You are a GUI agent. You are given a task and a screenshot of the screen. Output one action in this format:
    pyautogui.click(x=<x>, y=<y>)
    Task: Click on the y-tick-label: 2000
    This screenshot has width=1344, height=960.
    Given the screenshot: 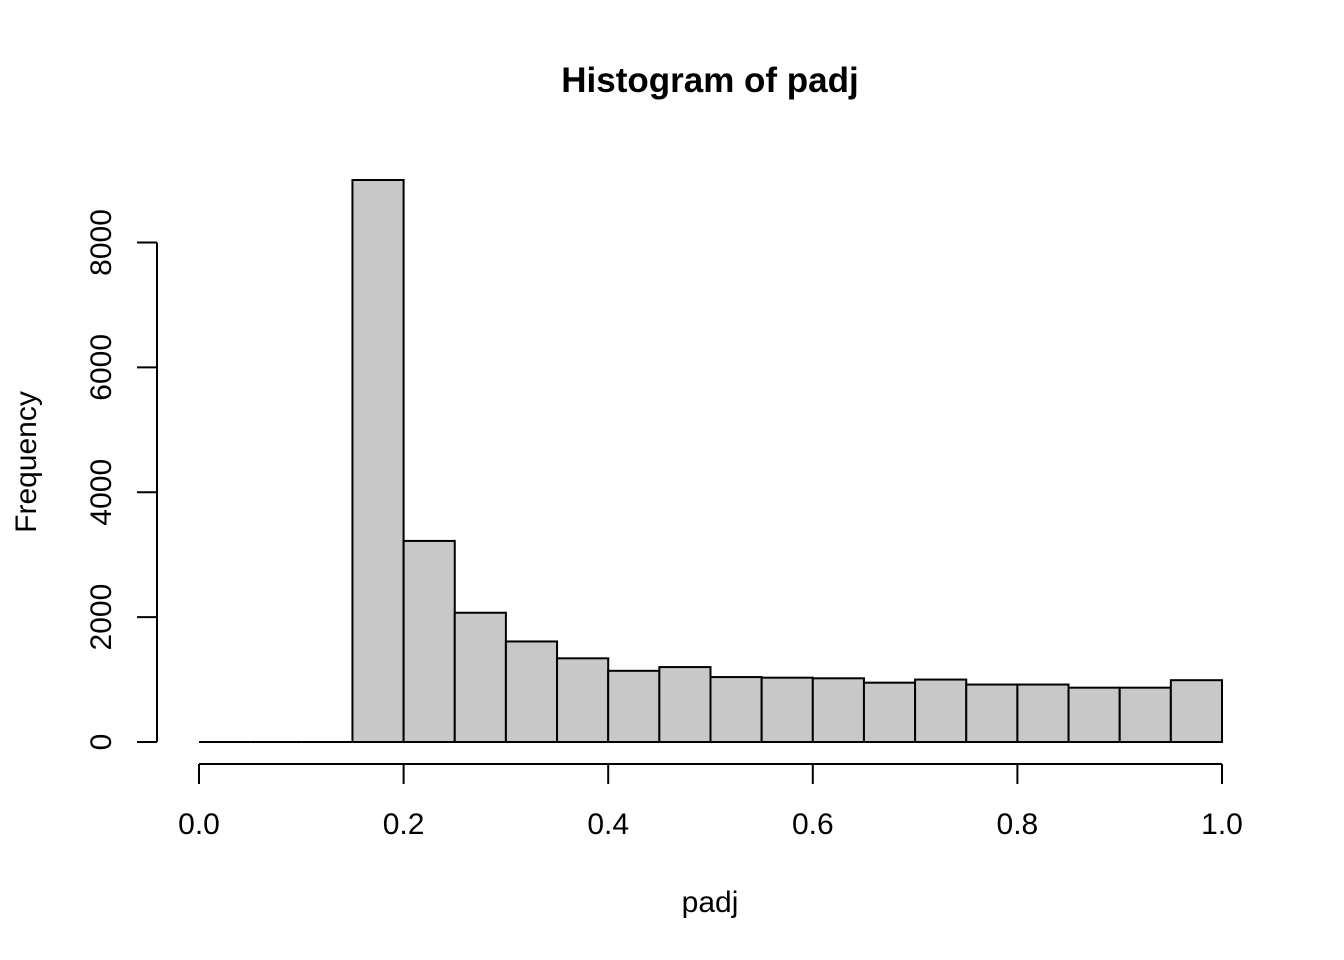 What is the action you would take?
    pyautogui.click(x=101, y=617)
    